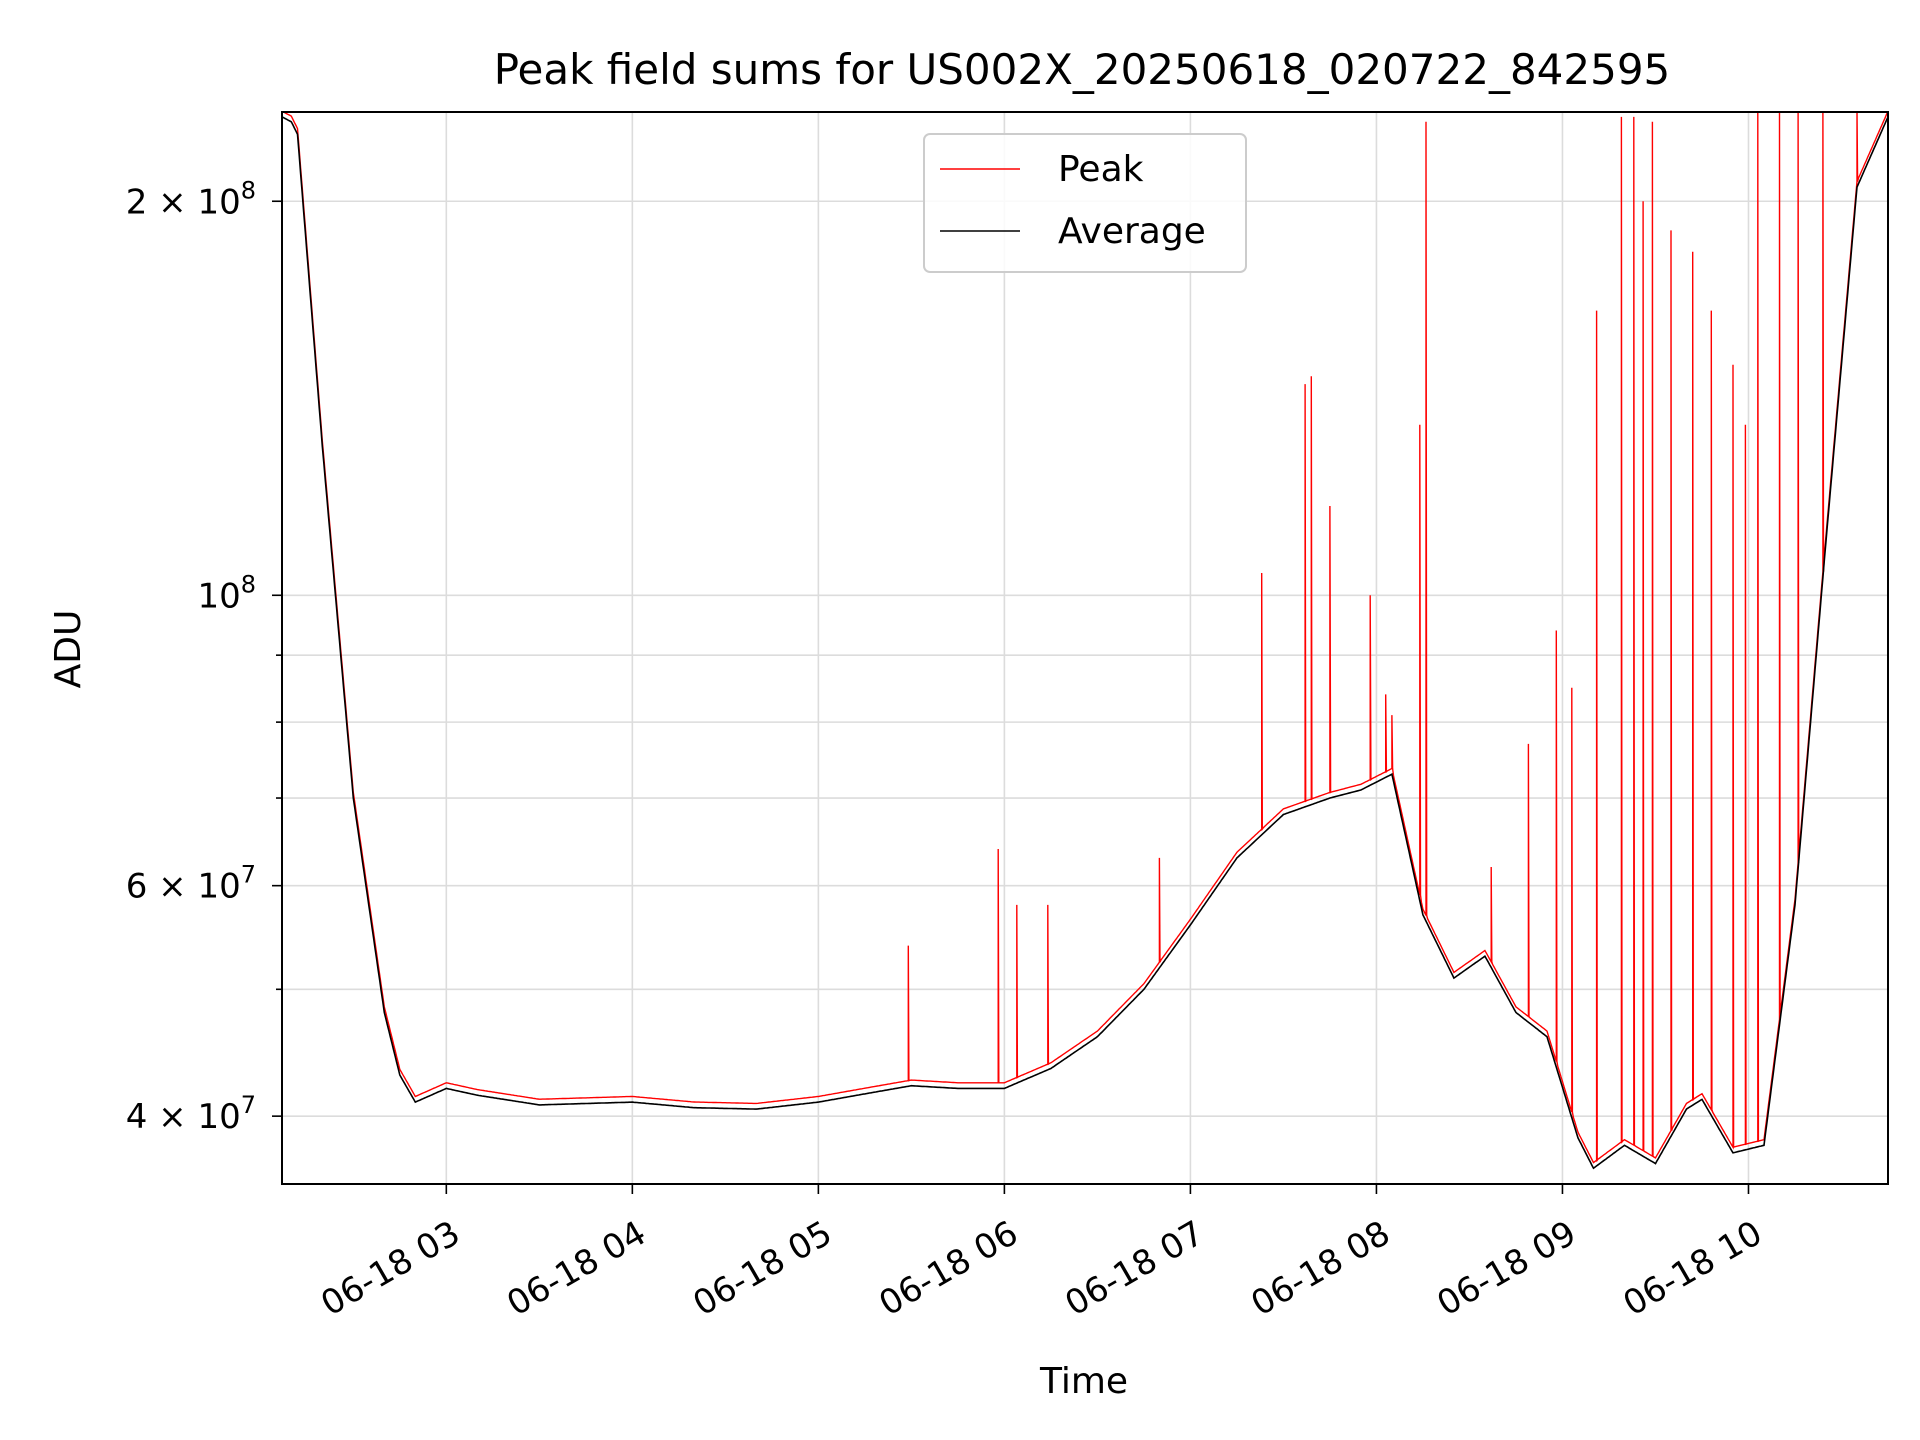 This screenshot has width=1920, height=1440. What do you see at coordinates (390, 1268) in the screenshot?
I see `x-tick-label: 06-18 03` at bounding box center [390, 1268].